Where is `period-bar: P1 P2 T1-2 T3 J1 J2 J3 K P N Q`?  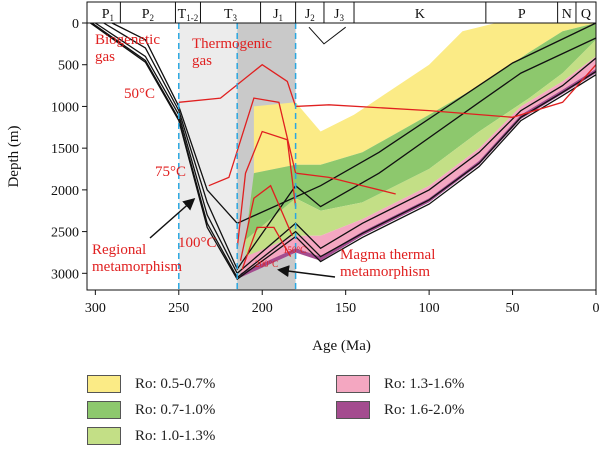
period-bar: P1 P2 T1-2 T3 J1 J2 J3 K P N Q is located at coordinates (341, 12).